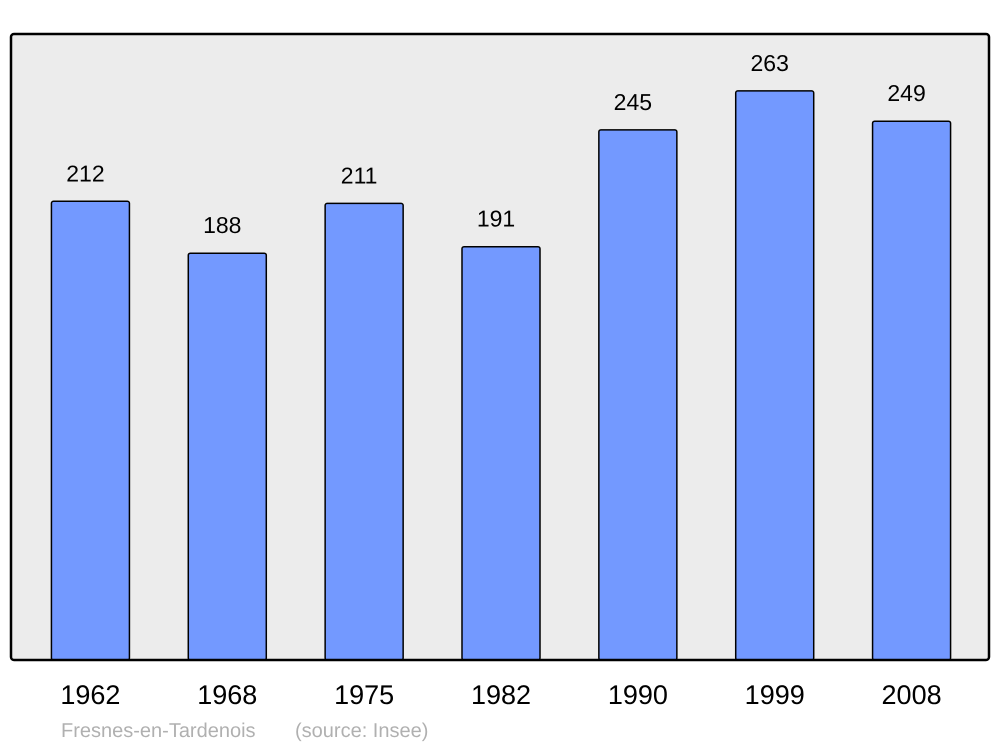  What do you see at coordinates (364, 695) in the screenshot?
I see `x-tick-label: 1975` at bounding box center [364, 695].